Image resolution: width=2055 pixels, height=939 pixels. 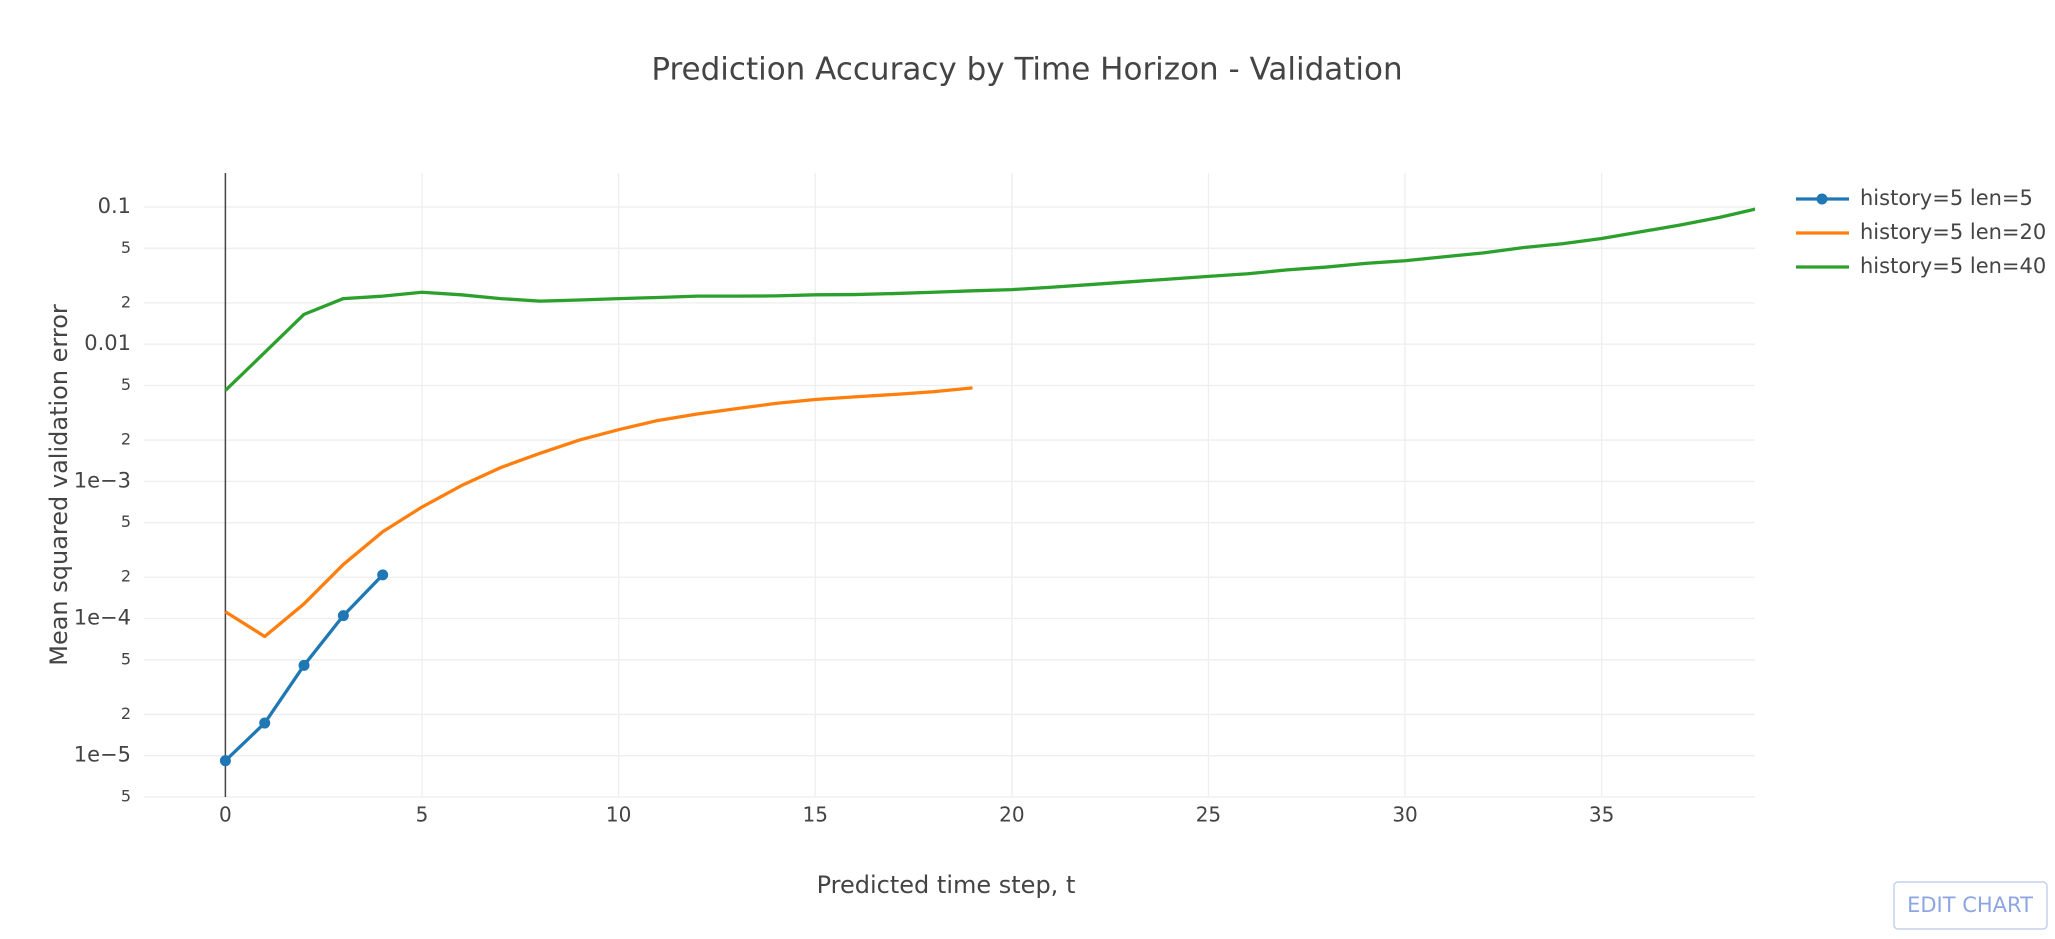 What do you see at coordinates (1953, 232) in the screenshot?
I see `legend-label: history=5 len=20` at bounding box center [1953, 232].